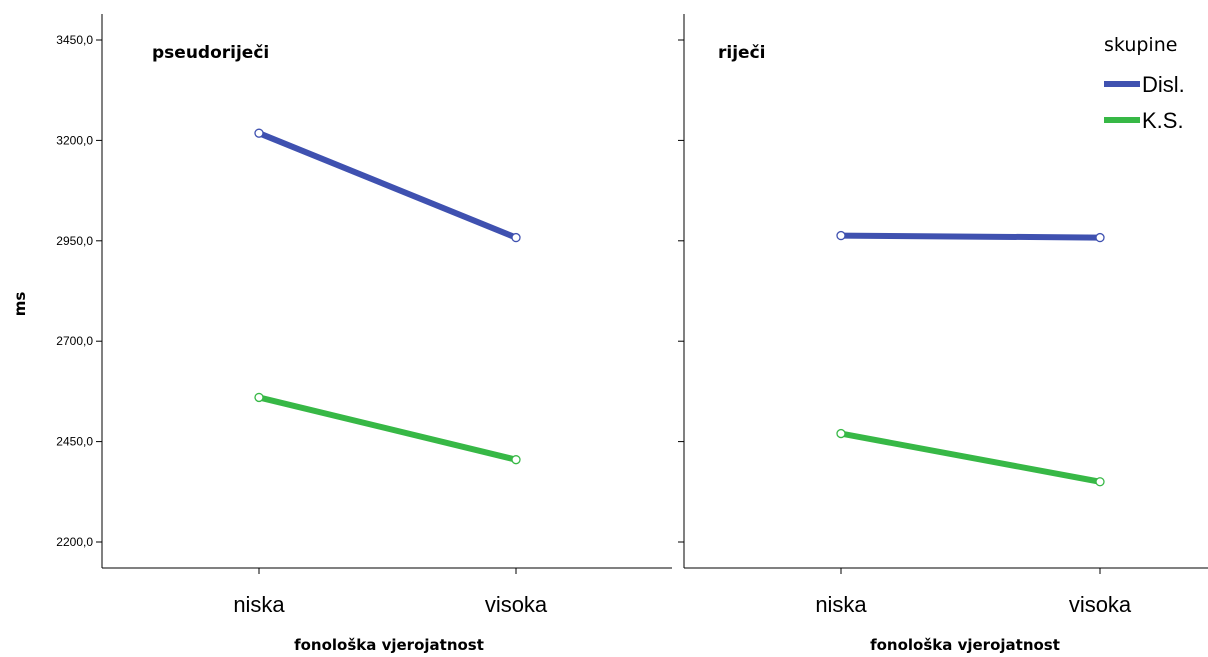 The height and width of the screenshot is (657, 1208). I want to click on panel-title: riječi, so click(741, 53).